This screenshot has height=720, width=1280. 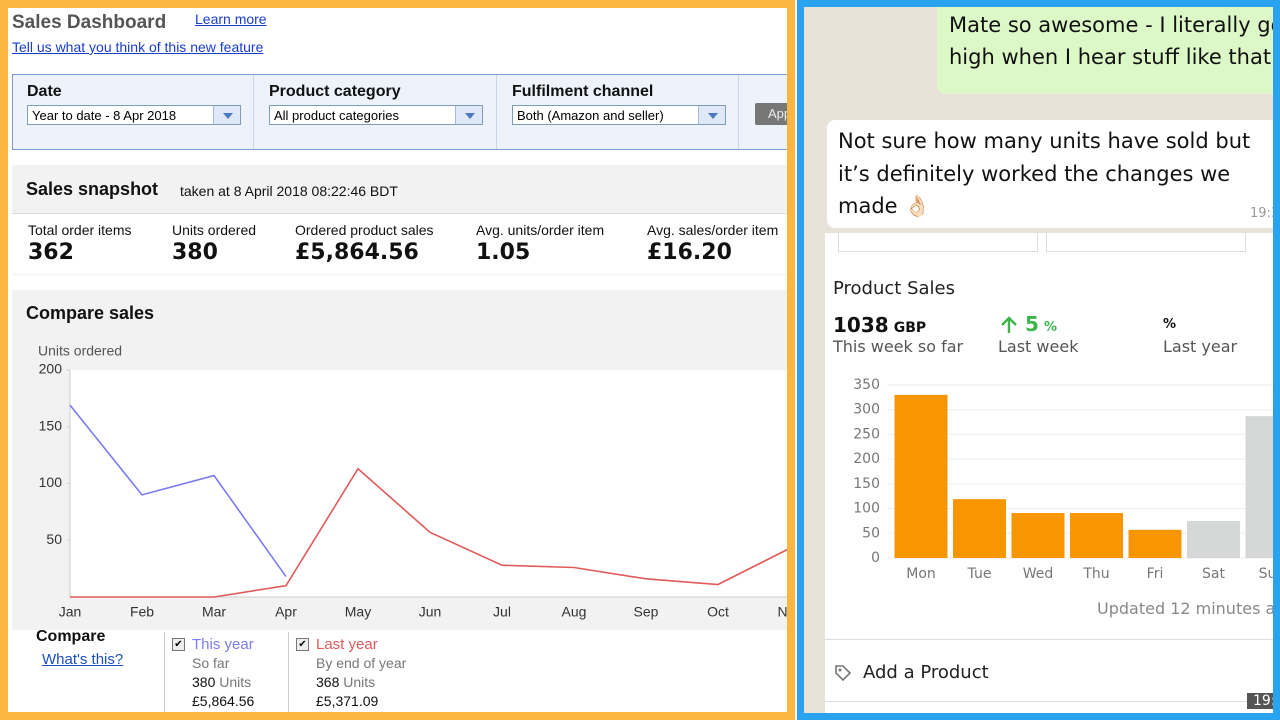 What do you see at coordinates (347, 644) in the screenshot?
I see `compare-series-name: Last year` at bounding box center [347, 644].